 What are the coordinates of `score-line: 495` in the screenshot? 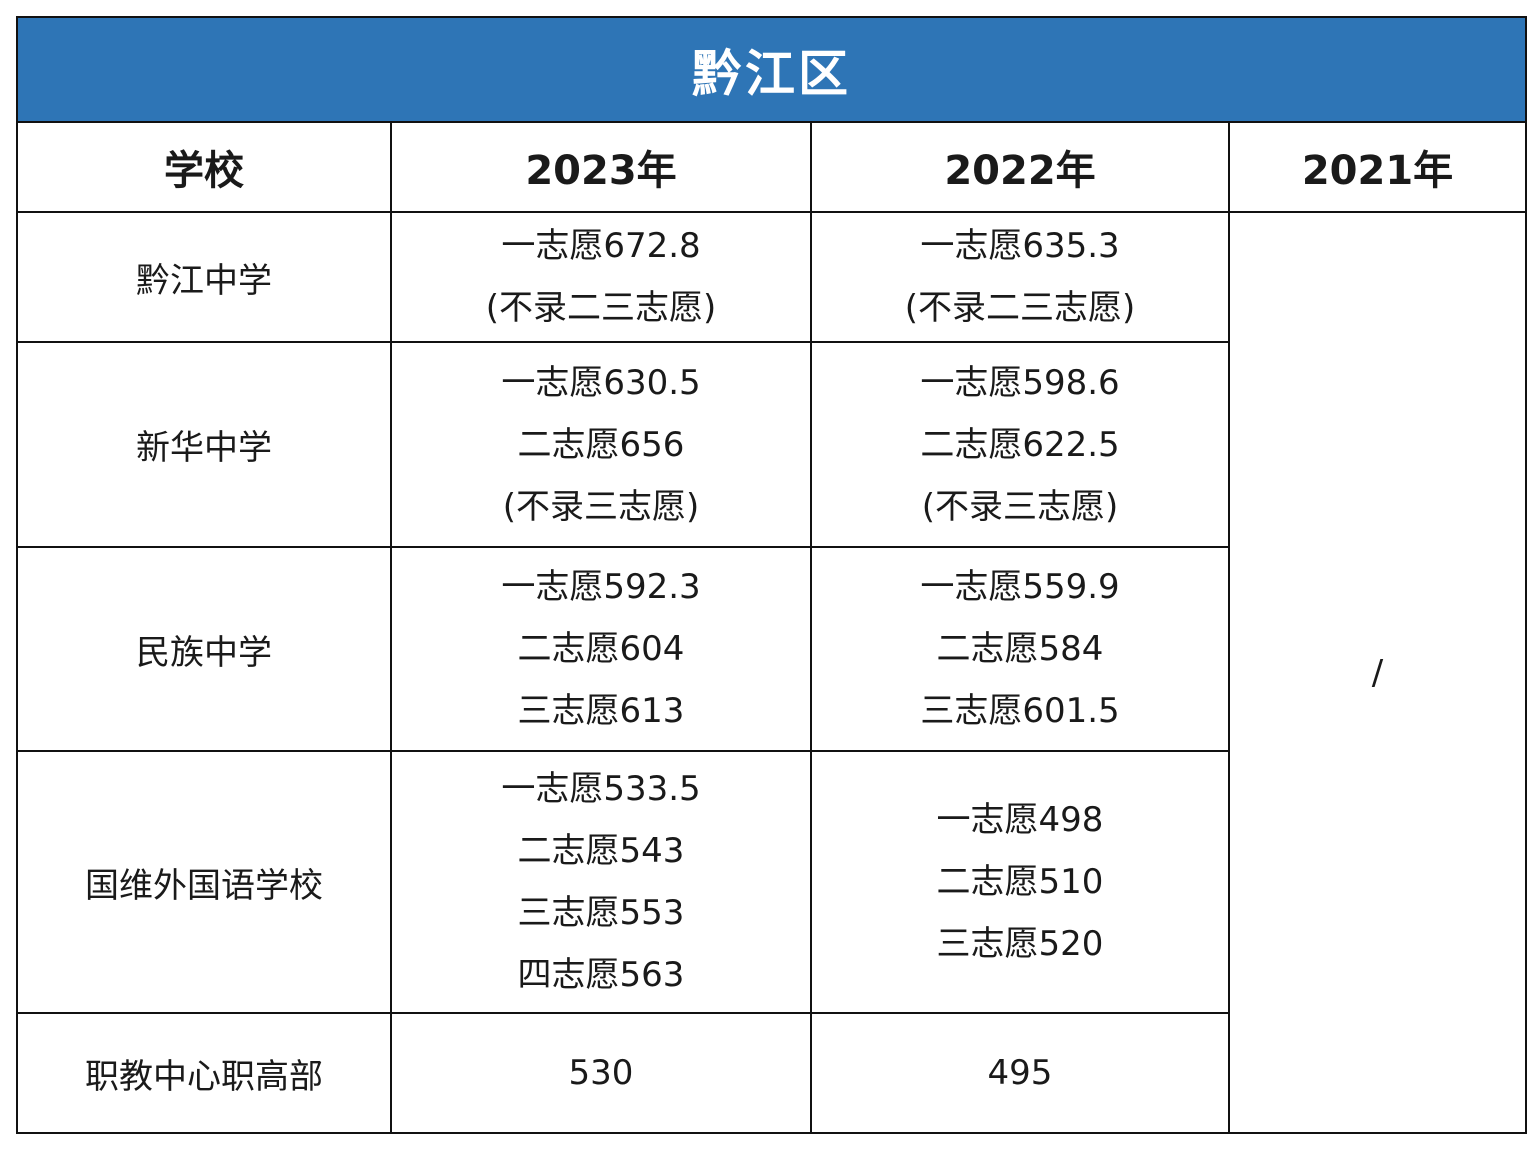 It's located at (1020, 1073).